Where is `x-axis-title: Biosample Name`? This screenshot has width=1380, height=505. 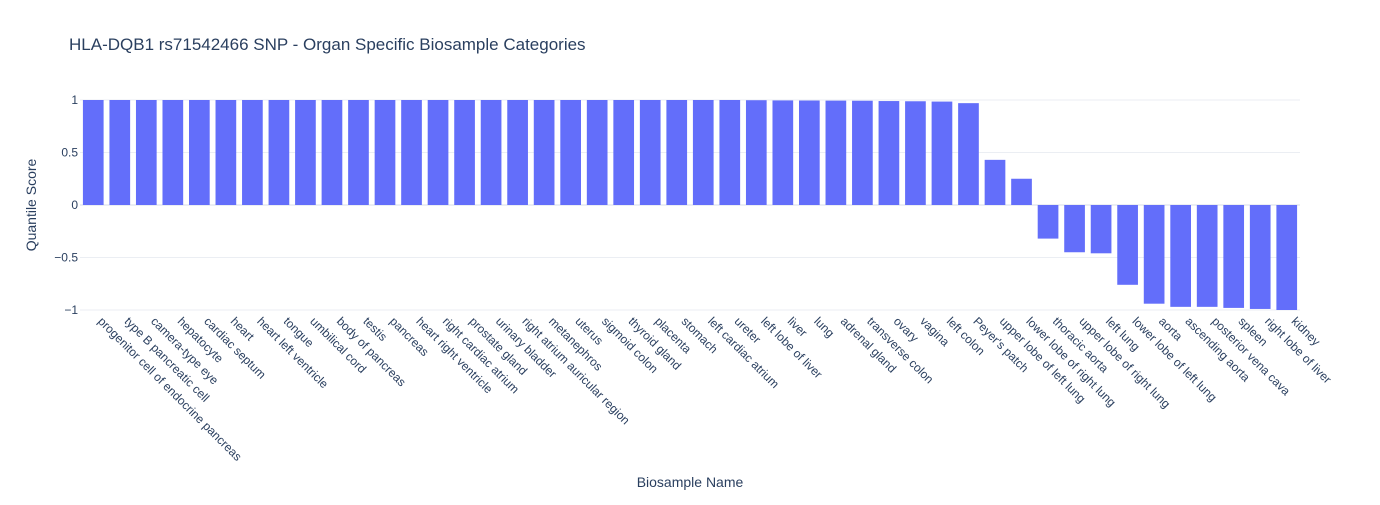 x-axis-title: Biosample Name is located at coordinates (690, 482).